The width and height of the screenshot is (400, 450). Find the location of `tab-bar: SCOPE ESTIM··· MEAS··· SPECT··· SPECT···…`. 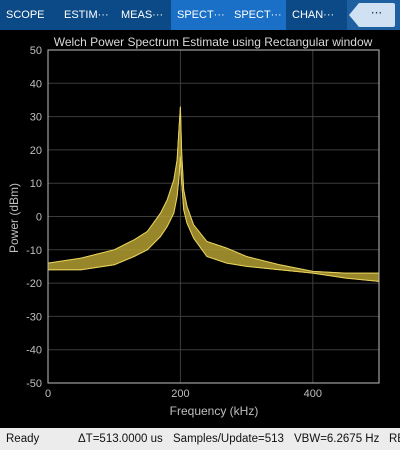

tab-bar: SCOPE ESTIM··· MEAS··· SPECT··· SPECT···… is located at coordinates (200, 15).